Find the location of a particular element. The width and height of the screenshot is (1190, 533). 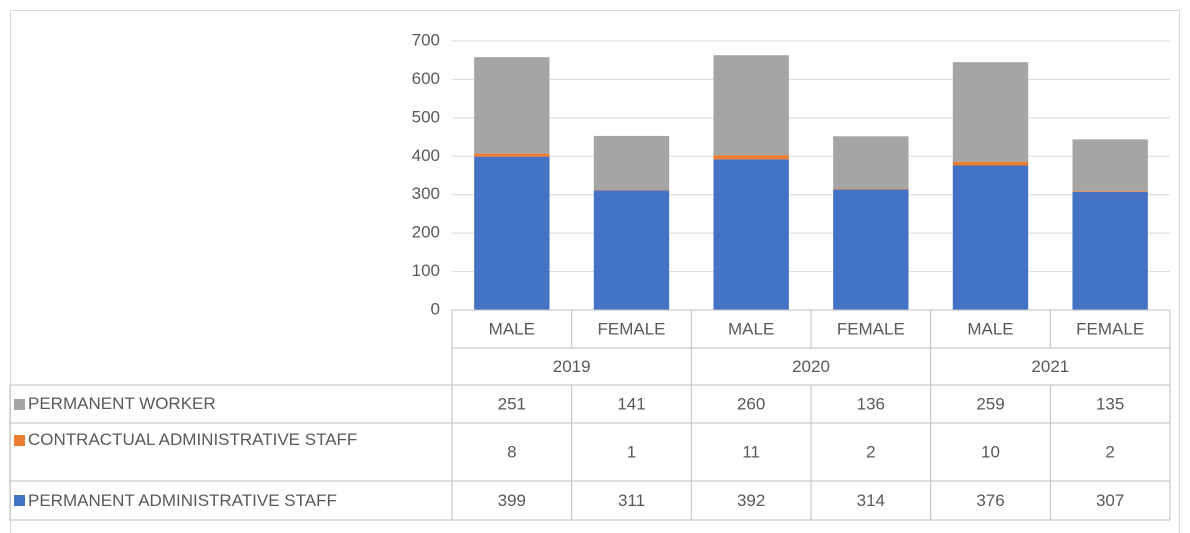

y-tick-label: 600 is located at coordinates (426, 78).